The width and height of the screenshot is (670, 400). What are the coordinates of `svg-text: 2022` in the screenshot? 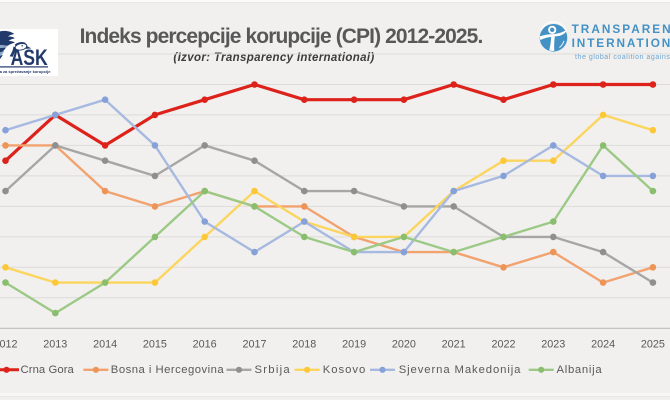 It's located at (503, 345).